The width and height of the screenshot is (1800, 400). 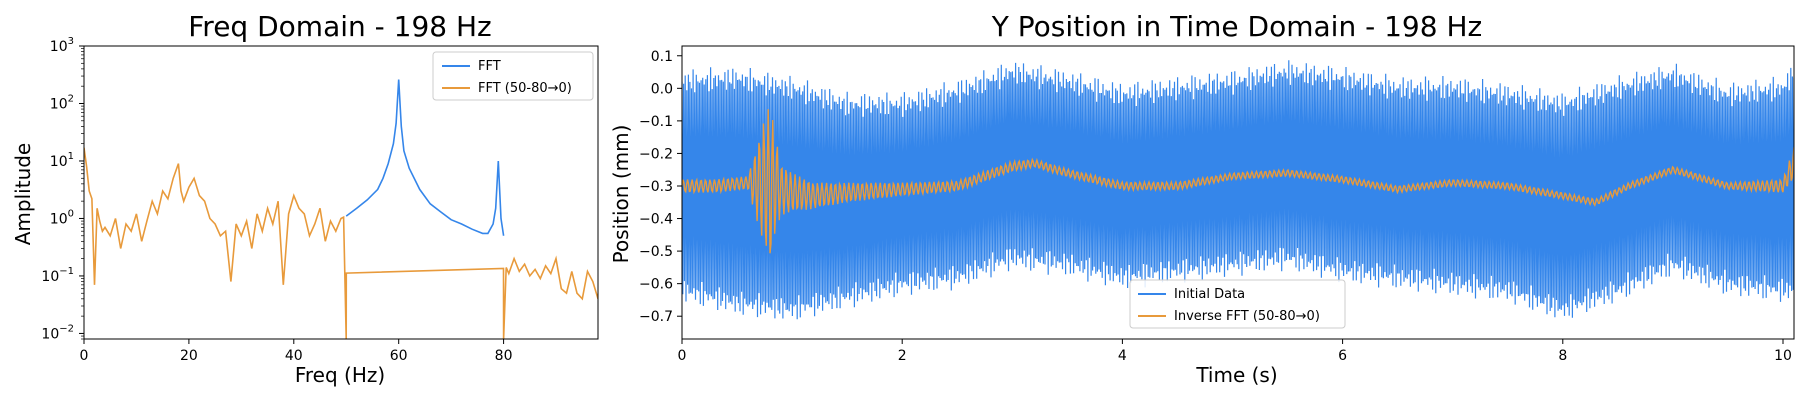 What do you see at coordinates (1562, 356) in the screenshot?
I see `time-x-tick-label: 8` at bounding box center [1562, 356].